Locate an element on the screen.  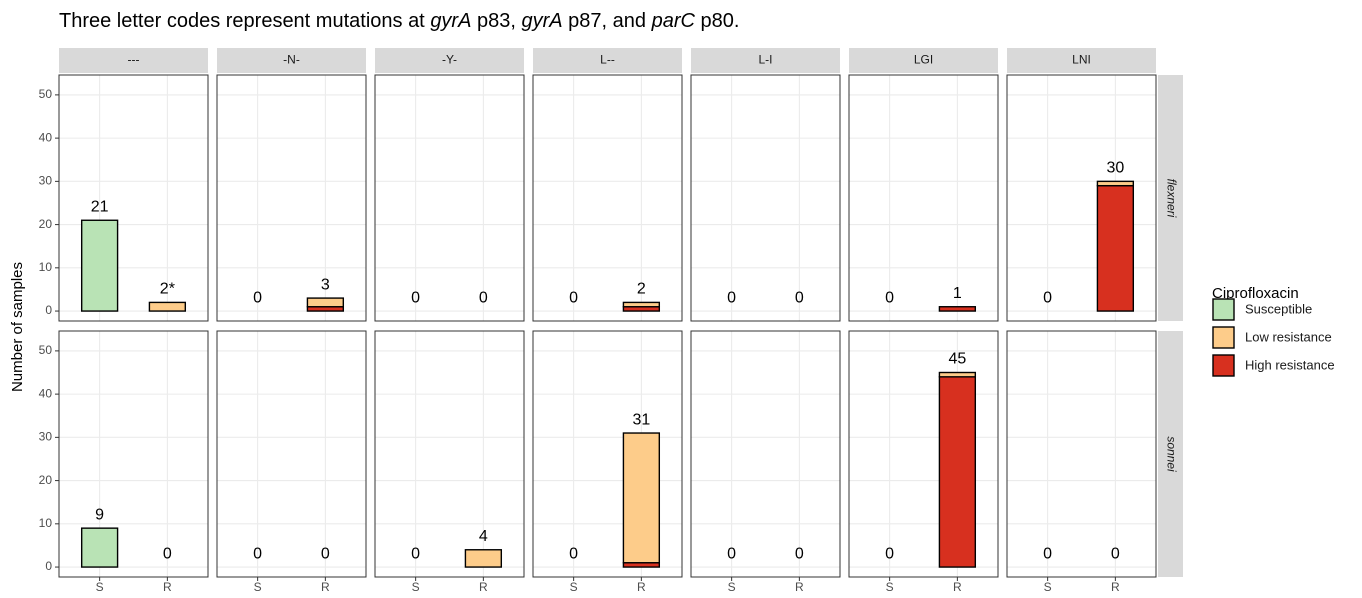
column-strip-label: LNI is located at coordinates (1081, 60).